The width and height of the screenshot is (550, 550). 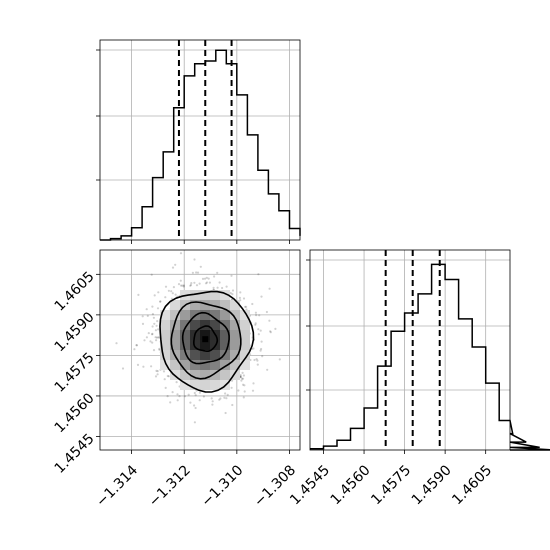 I want to click on density-peak, so click(x=205, y=339).